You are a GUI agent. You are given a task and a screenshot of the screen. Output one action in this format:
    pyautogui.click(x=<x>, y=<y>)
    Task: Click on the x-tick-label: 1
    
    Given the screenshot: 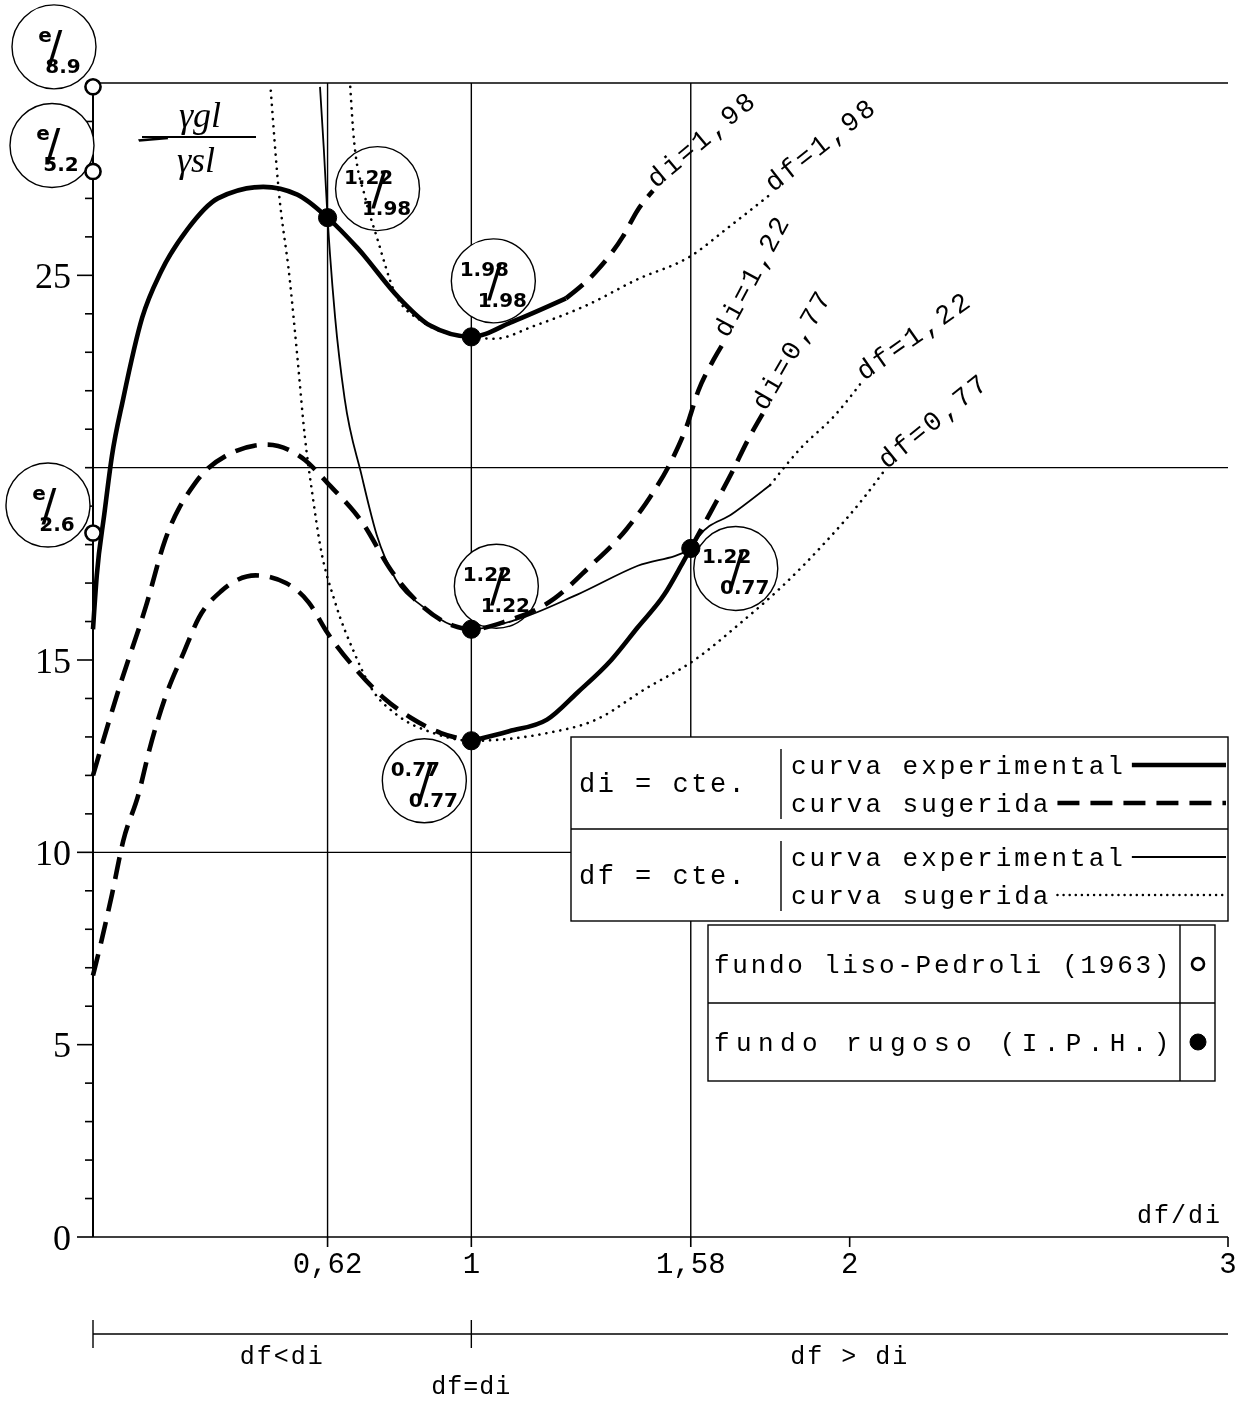 What is the action you would take?
    pyautogui.click(x=471, y=1265)
    